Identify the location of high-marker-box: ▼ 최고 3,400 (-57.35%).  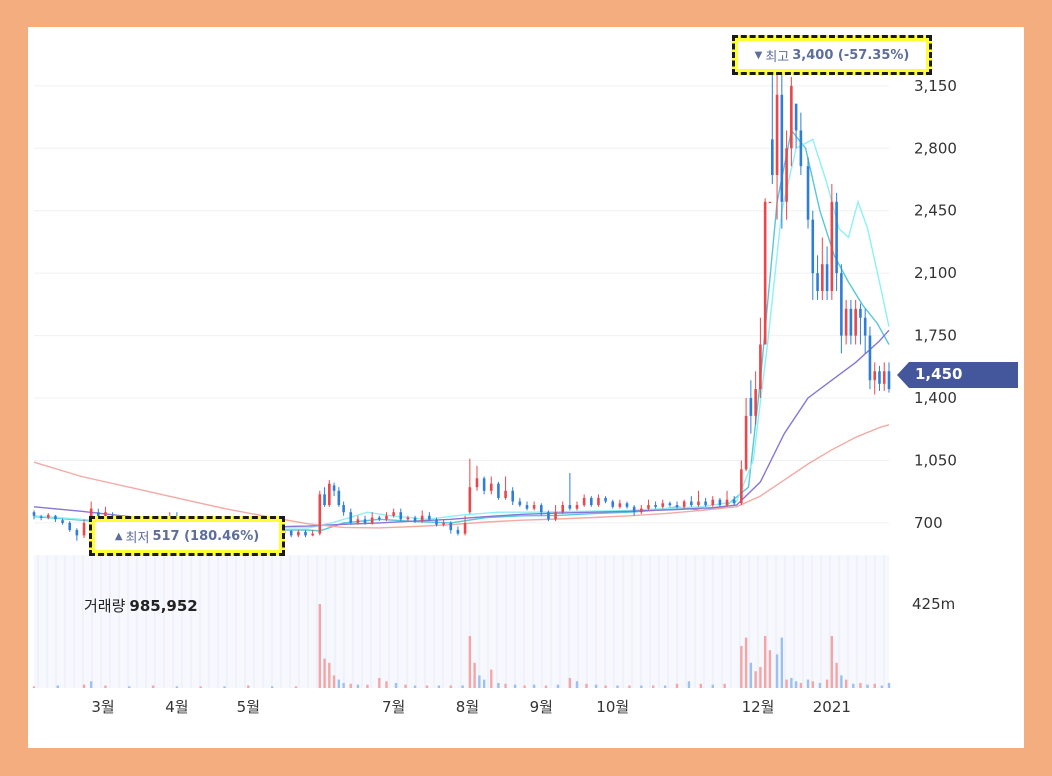
(832, 55).